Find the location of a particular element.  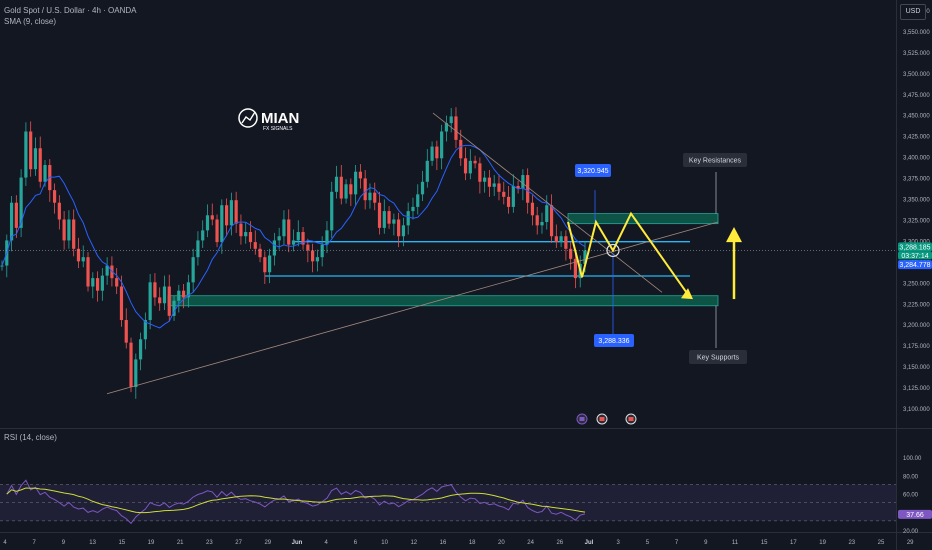

time-tick-label: 26 is located at coordinates (559, 543).